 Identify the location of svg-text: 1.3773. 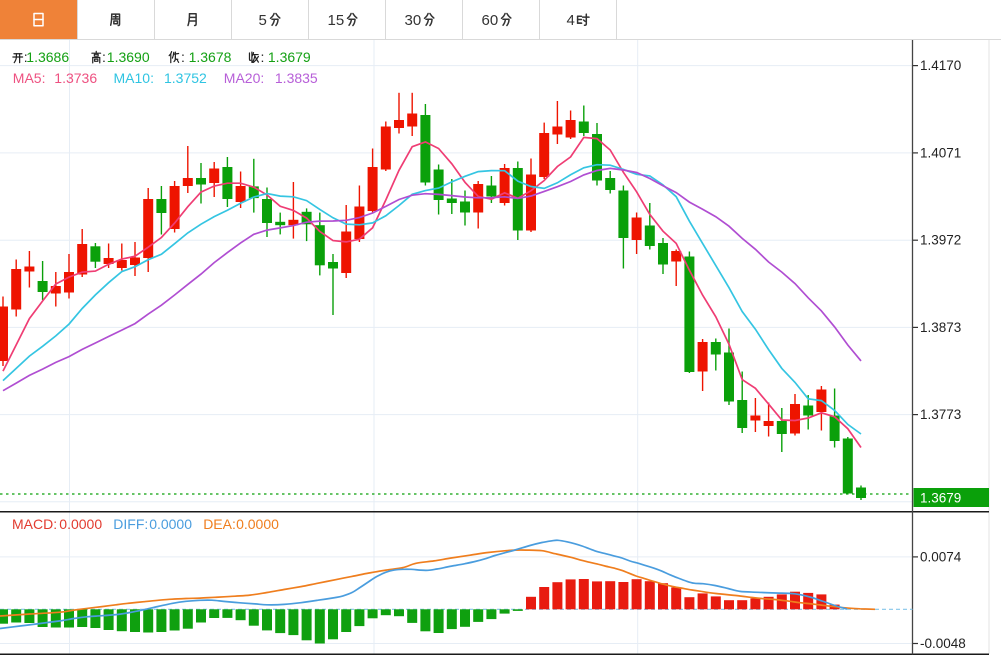
(940, 414).